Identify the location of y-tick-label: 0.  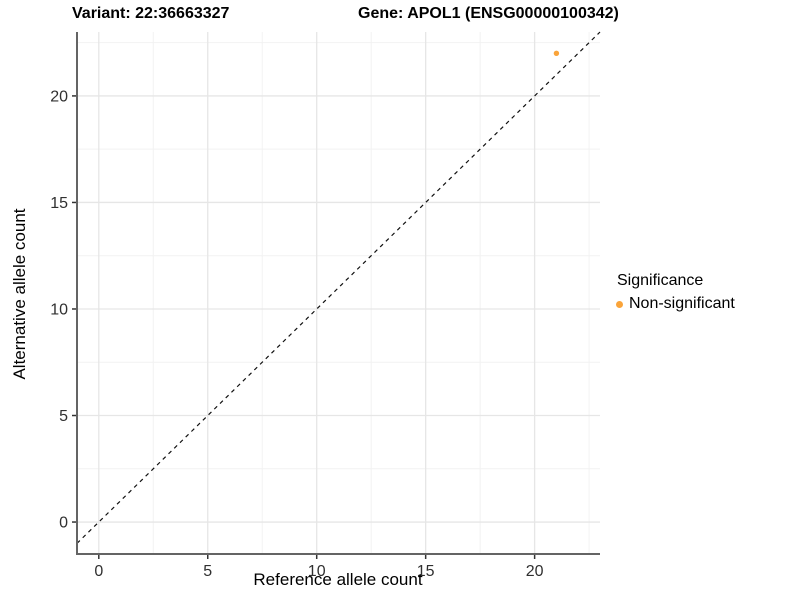
(63, 523).